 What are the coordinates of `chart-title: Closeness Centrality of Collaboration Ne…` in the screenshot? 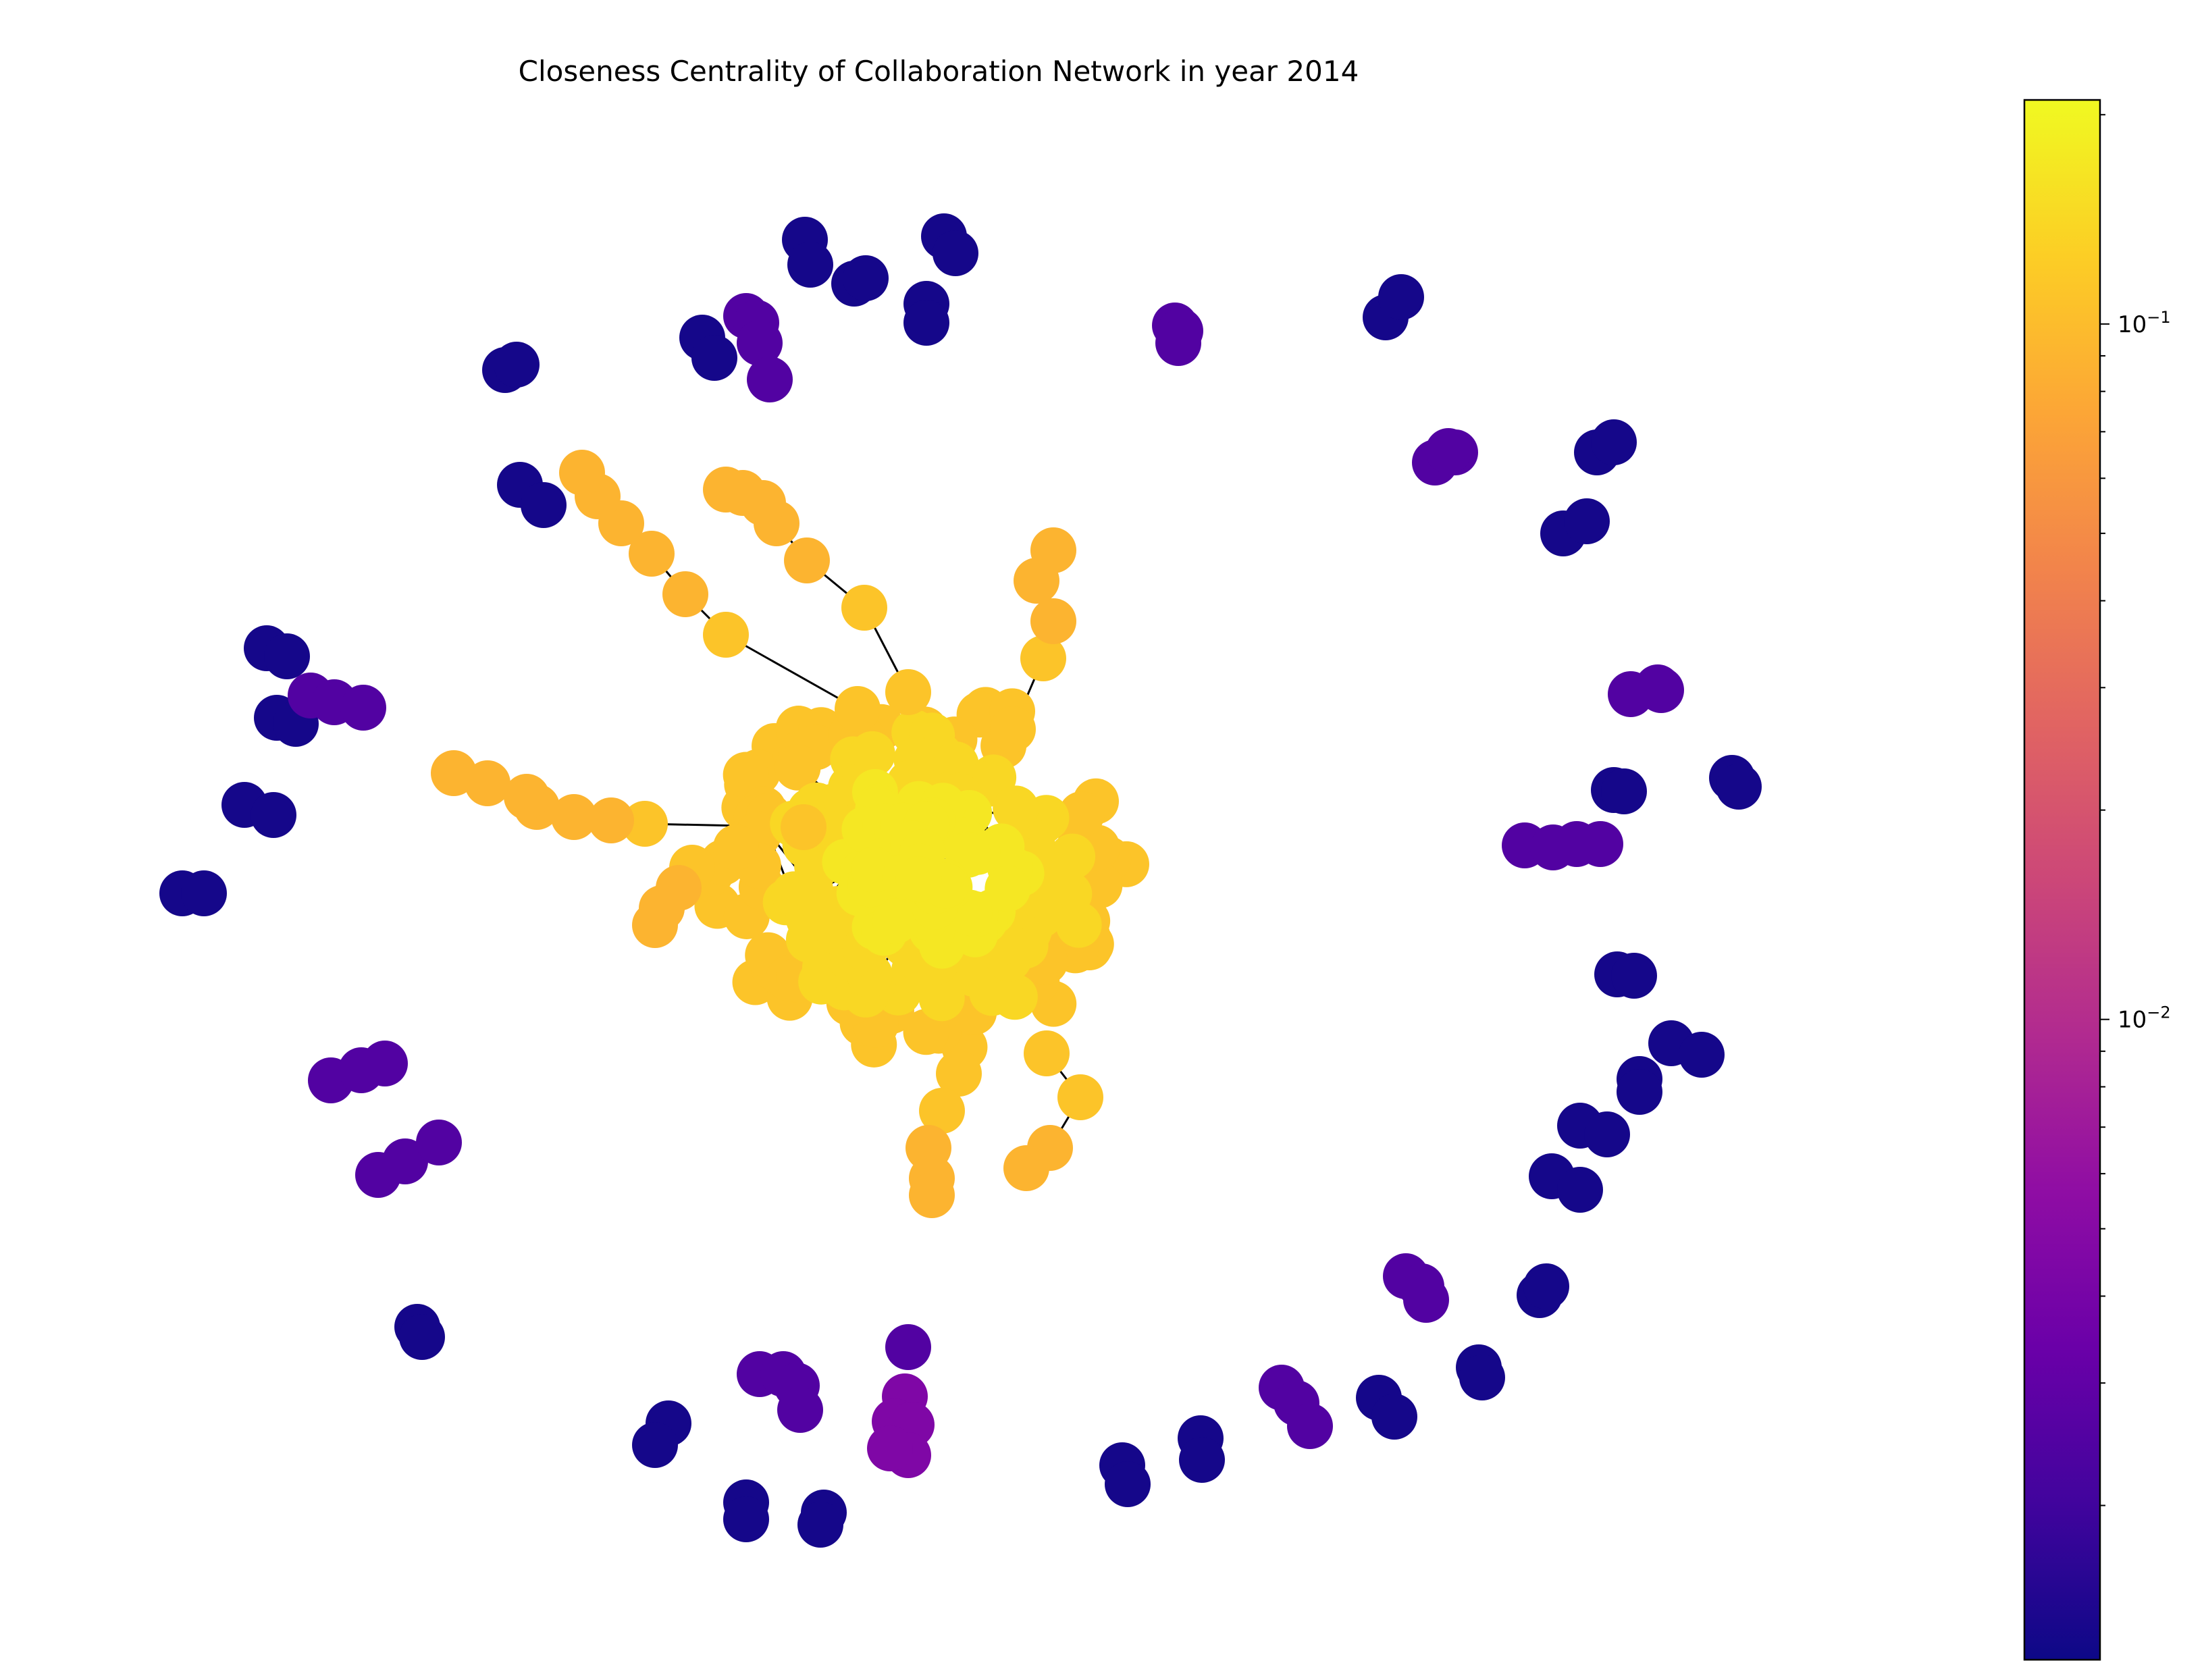 It's located at (939, 72).